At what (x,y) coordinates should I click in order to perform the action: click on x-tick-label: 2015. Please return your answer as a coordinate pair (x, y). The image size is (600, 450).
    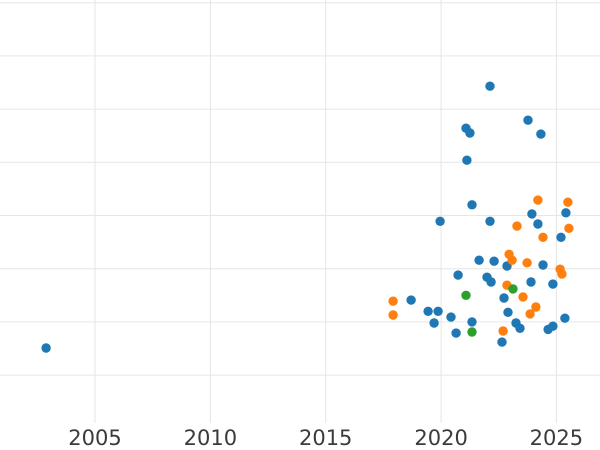
    Looking at the image, I should click on (325, 438).